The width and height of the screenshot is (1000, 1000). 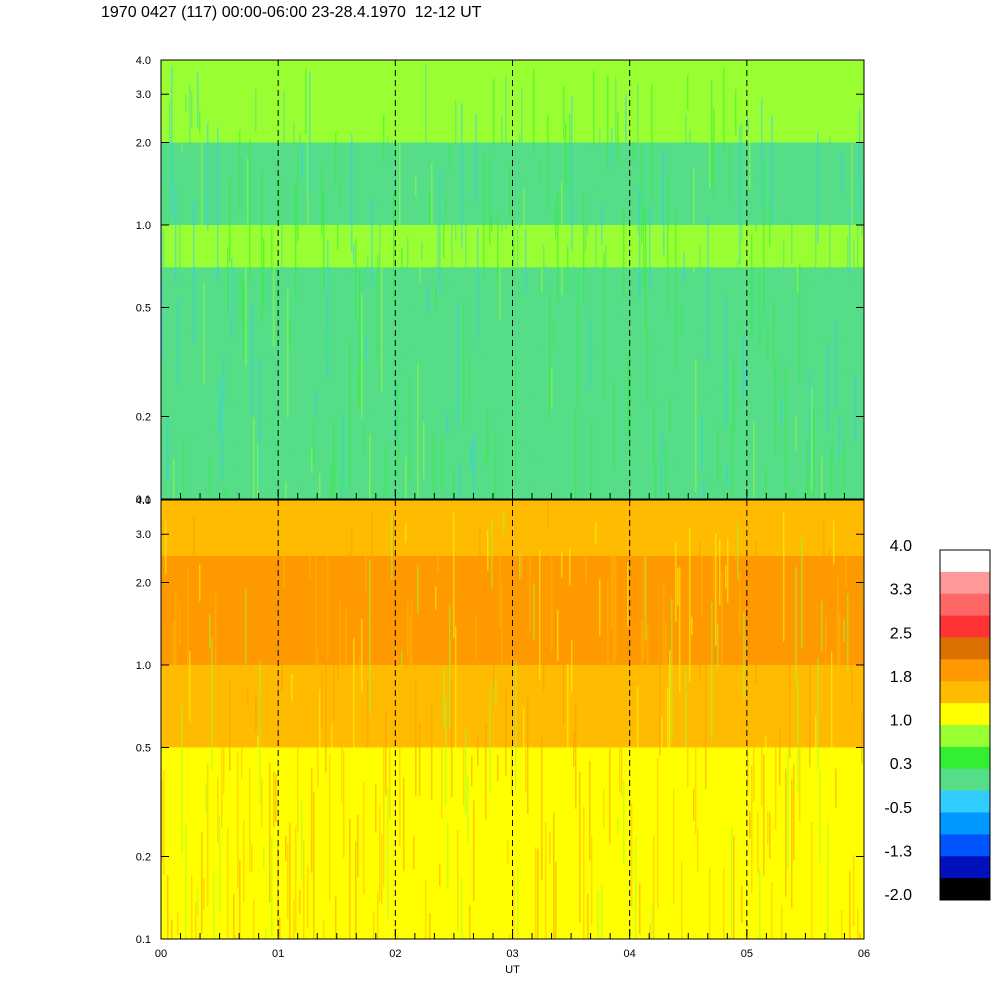 I want to click on colorbar-label: 4.0, so click(x=901, y=546).